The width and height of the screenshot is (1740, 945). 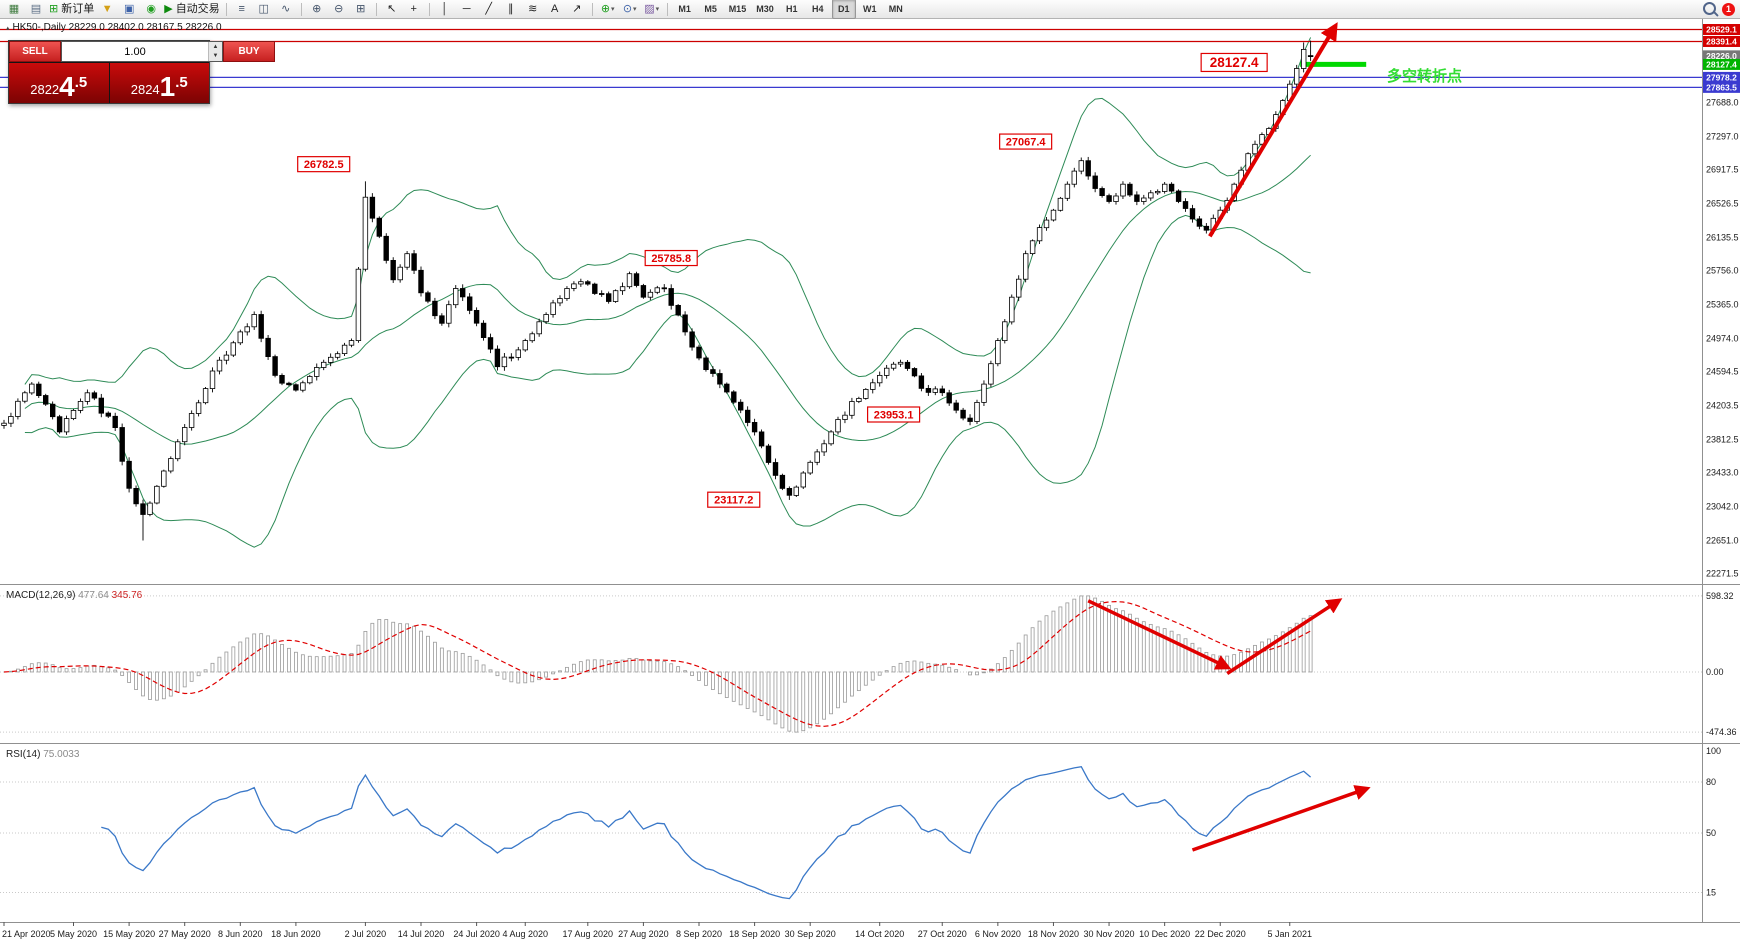 I want to click on svg-text: 15, so click(x=1711, y=893).